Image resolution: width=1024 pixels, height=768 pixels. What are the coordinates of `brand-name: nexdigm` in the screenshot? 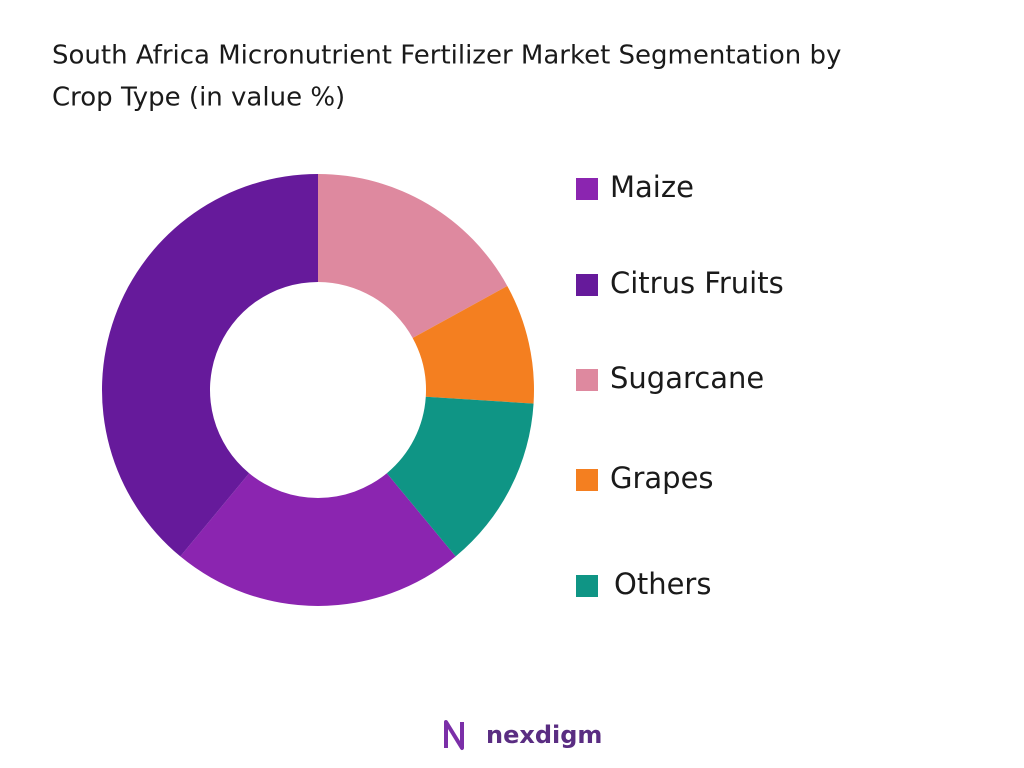 It's located at (544, 735).